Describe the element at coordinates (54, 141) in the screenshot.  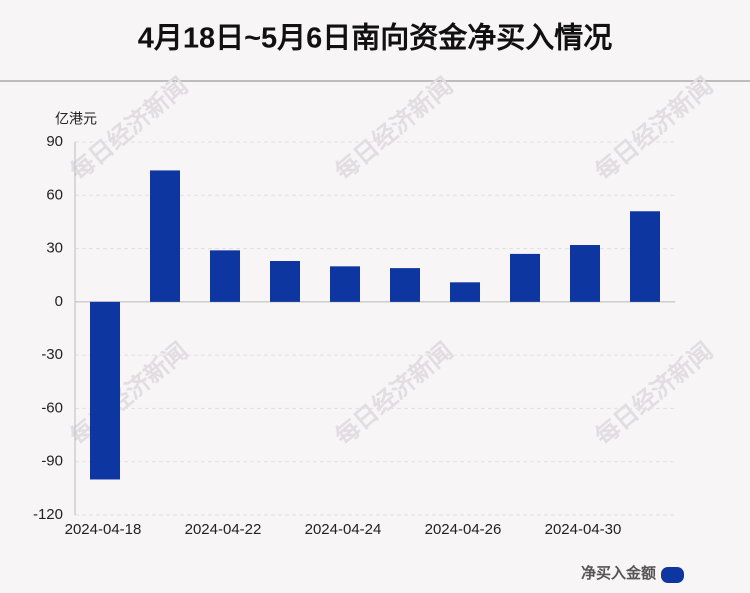
I see `y-tick-label: 90` at that location.